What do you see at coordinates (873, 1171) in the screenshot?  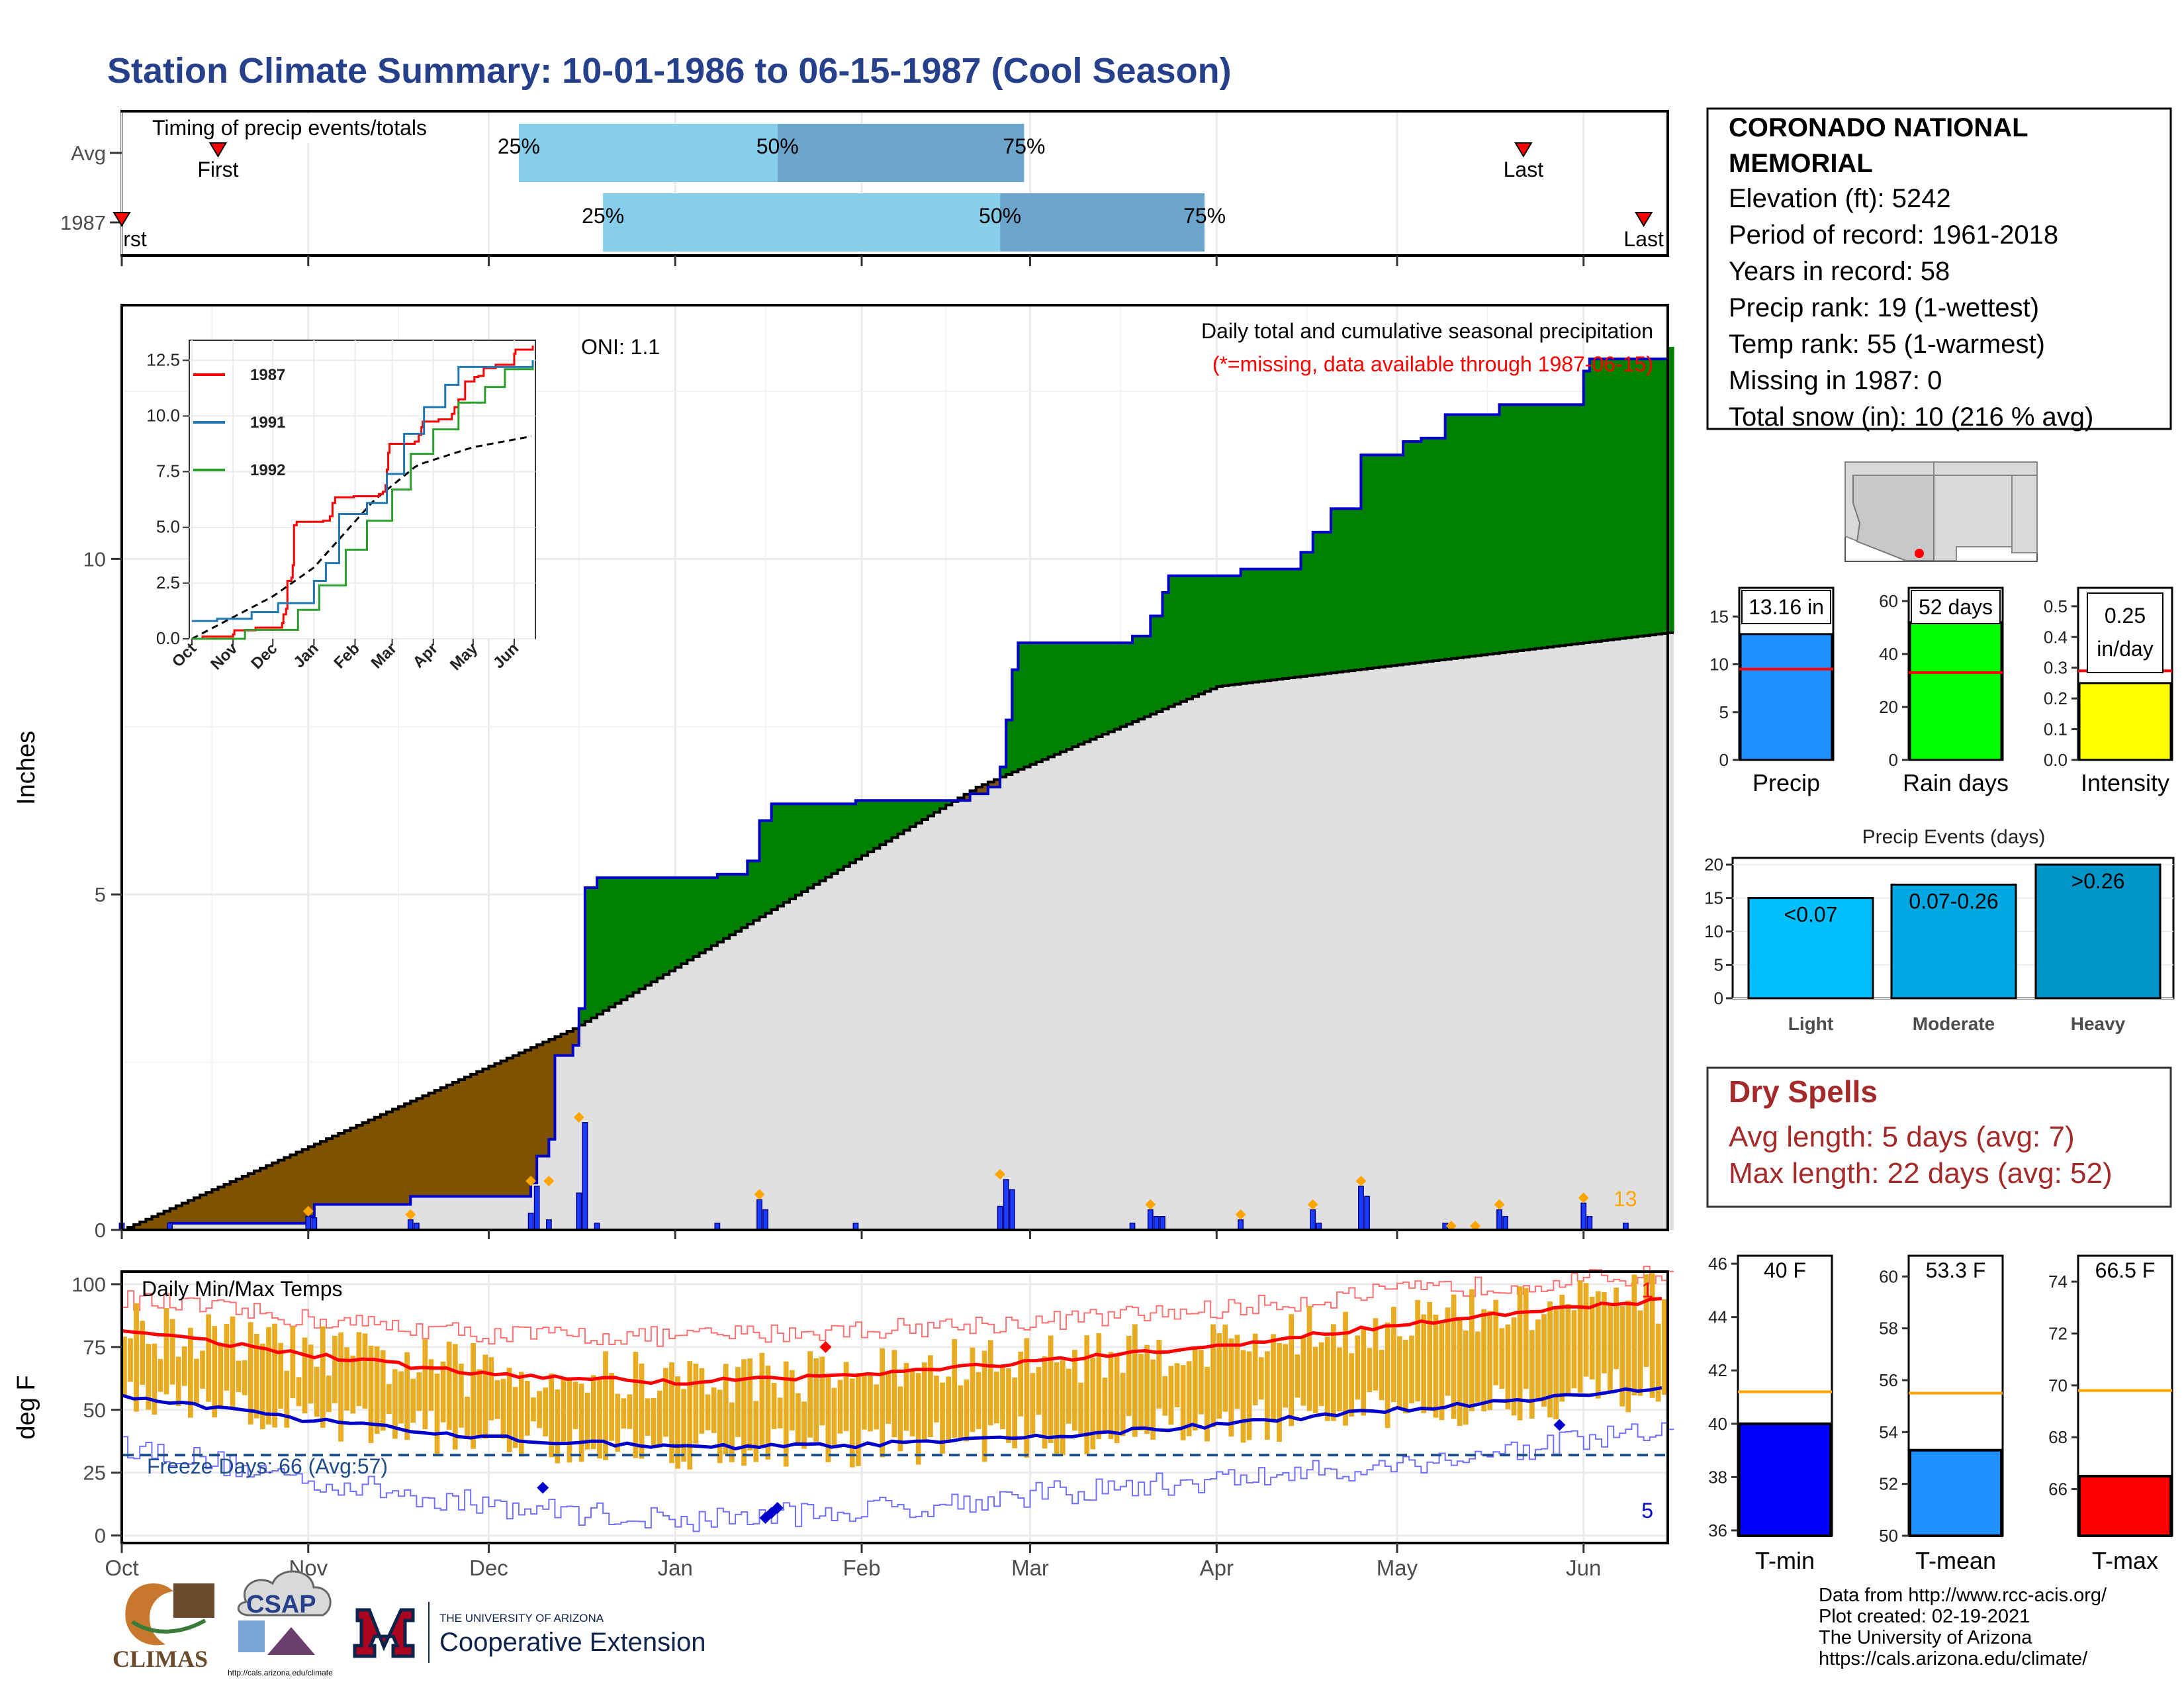 I see `precip-daily-bars` at bounding box center [873, 1171].